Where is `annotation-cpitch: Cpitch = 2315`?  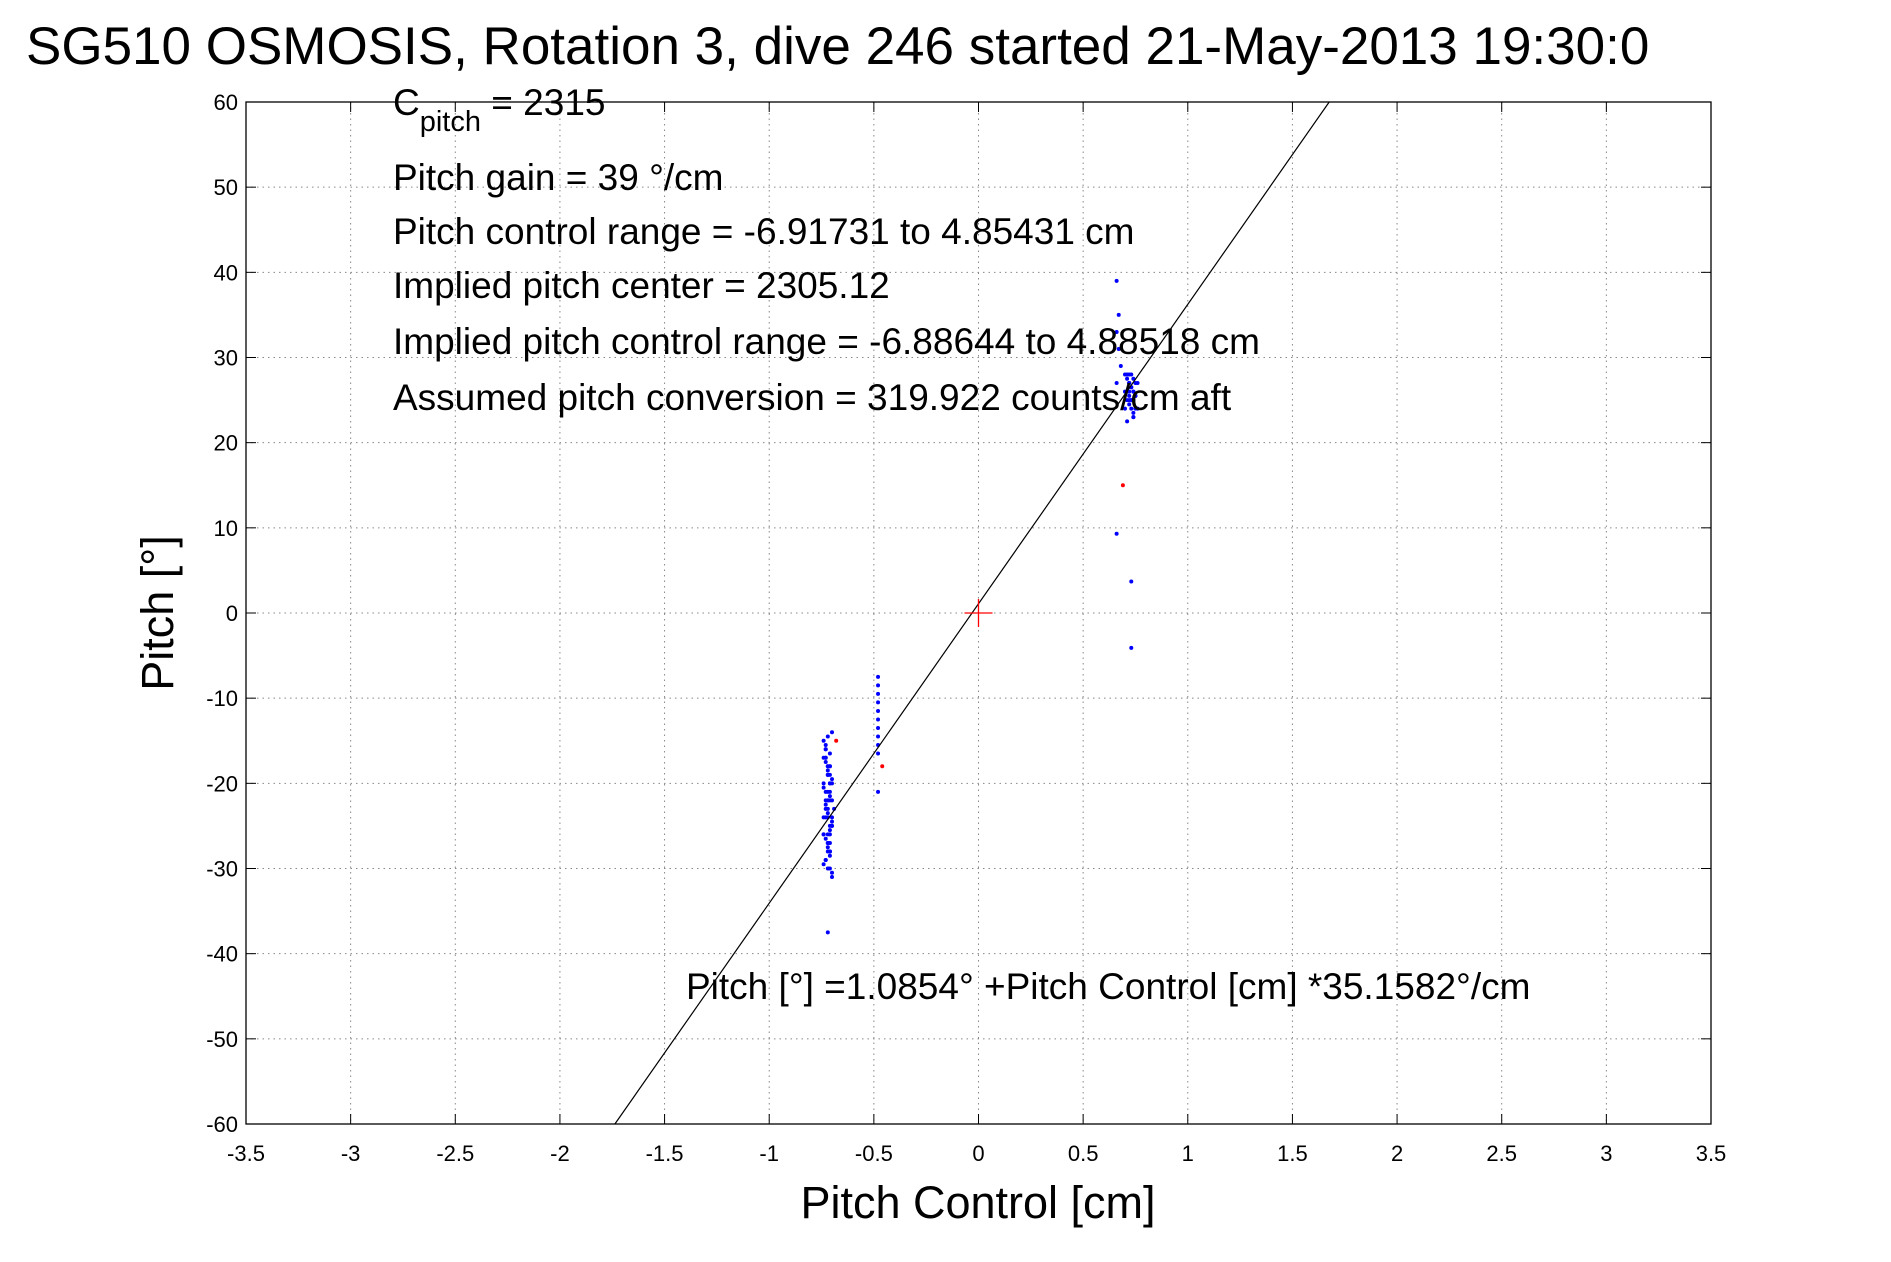
annotation-cpitch: Cpitch = 2315 is located at coordinates (499, 110).